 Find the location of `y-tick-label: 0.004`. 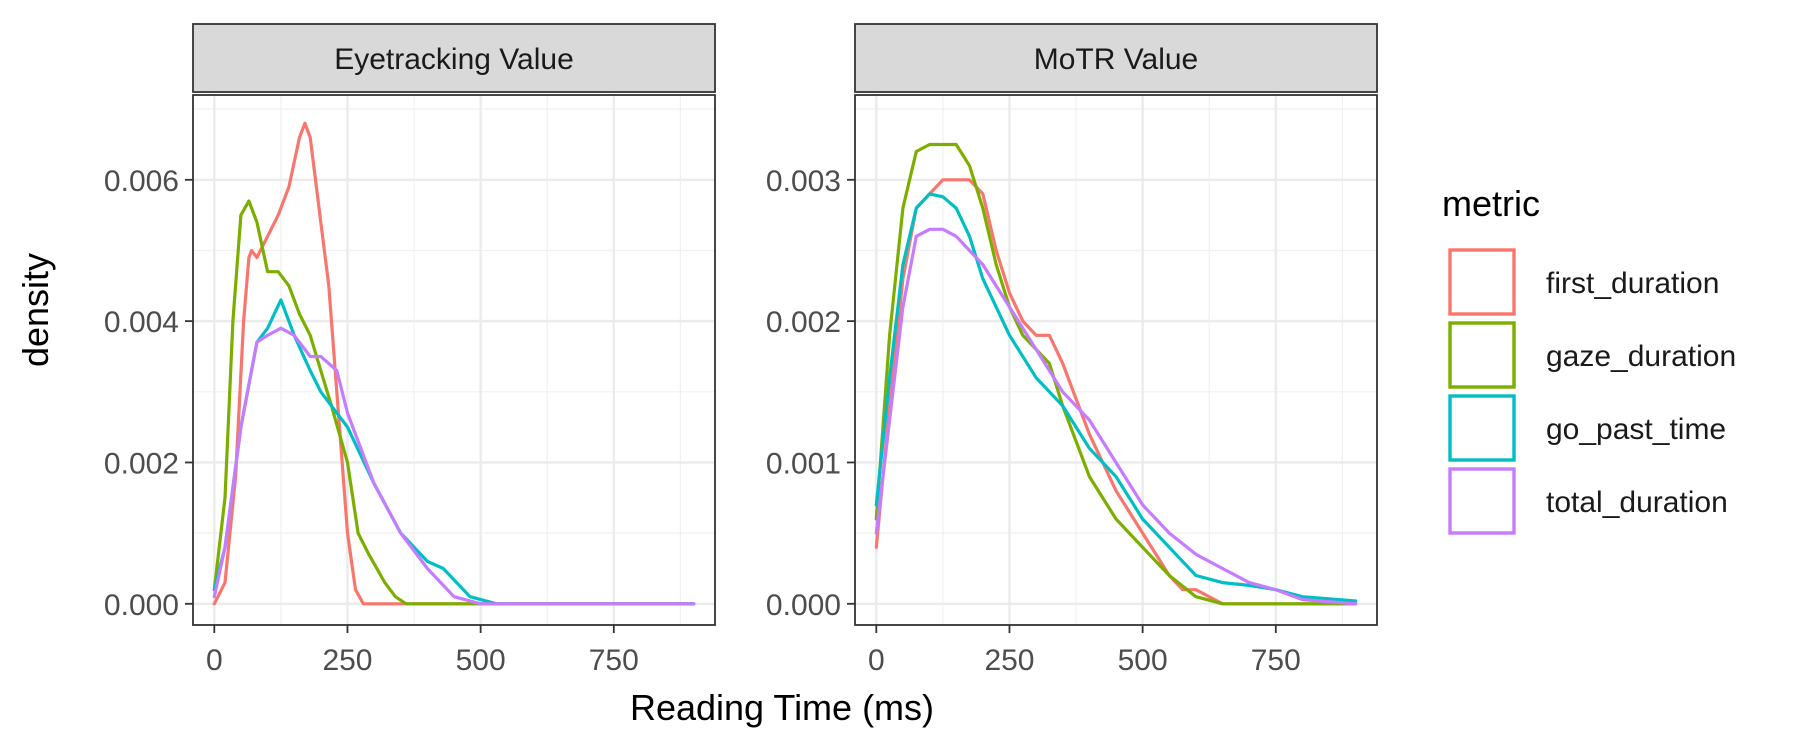

y-tick-label: 0.004 is located at coordinates (141, 322).